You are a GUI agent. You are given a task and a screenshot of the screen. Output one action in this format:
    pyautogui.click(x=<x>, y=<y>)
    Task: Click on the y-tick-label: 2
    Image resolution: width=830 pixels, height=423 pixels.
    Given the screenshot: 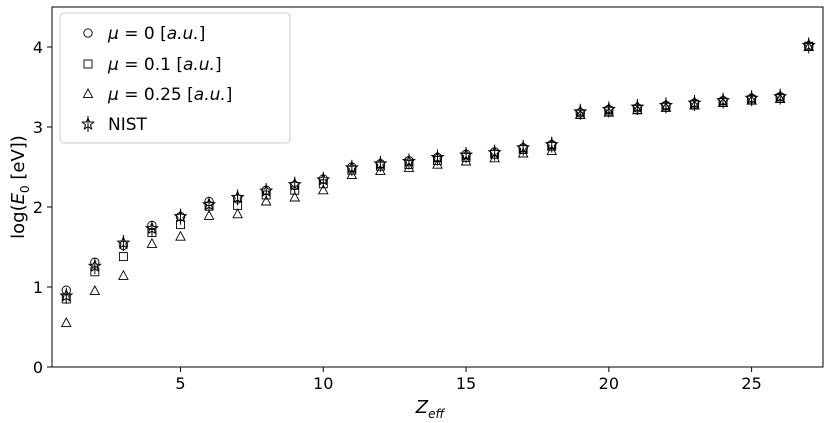 What is the action you would take?
    pyautogui.click(x=38, y=207)
    